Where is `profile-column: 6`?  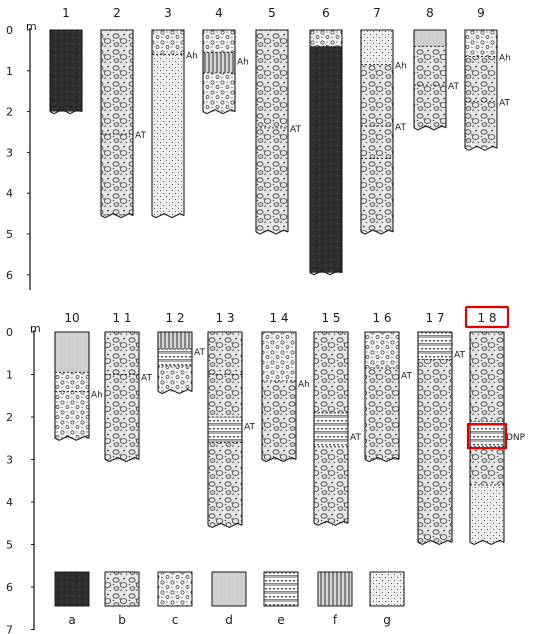
profile-column: 6 is located at coordinates (326, 141).